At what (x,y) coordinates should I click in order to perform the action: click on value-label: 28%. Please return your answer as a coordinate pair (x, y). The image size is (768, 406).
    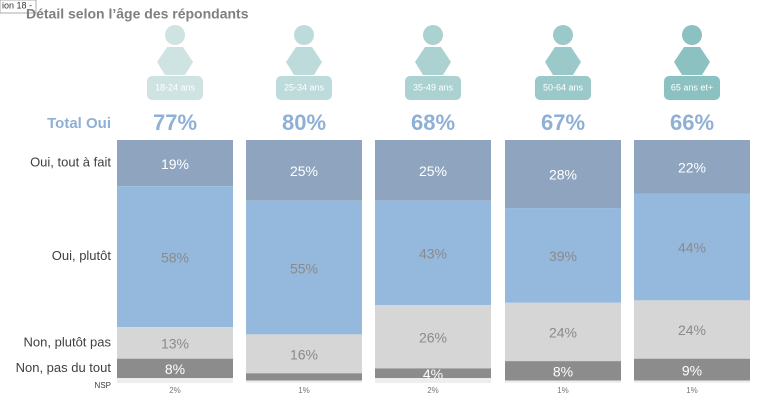
    Looking at the image, I should click on (563, 175).